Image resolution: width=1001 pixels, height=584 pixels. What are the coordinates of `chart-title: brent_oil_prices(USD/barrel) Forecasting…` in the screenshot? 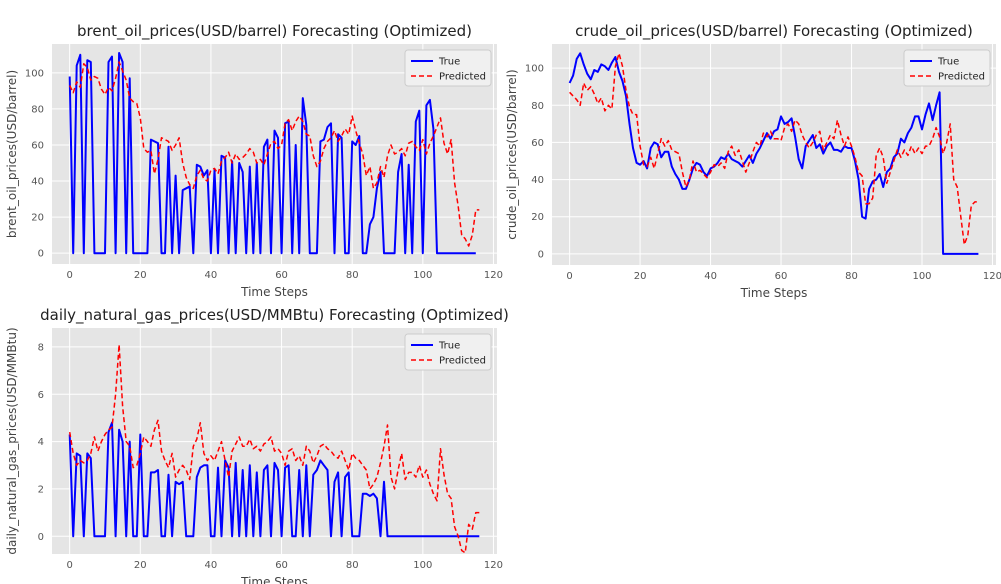 It's located at (274, 31).